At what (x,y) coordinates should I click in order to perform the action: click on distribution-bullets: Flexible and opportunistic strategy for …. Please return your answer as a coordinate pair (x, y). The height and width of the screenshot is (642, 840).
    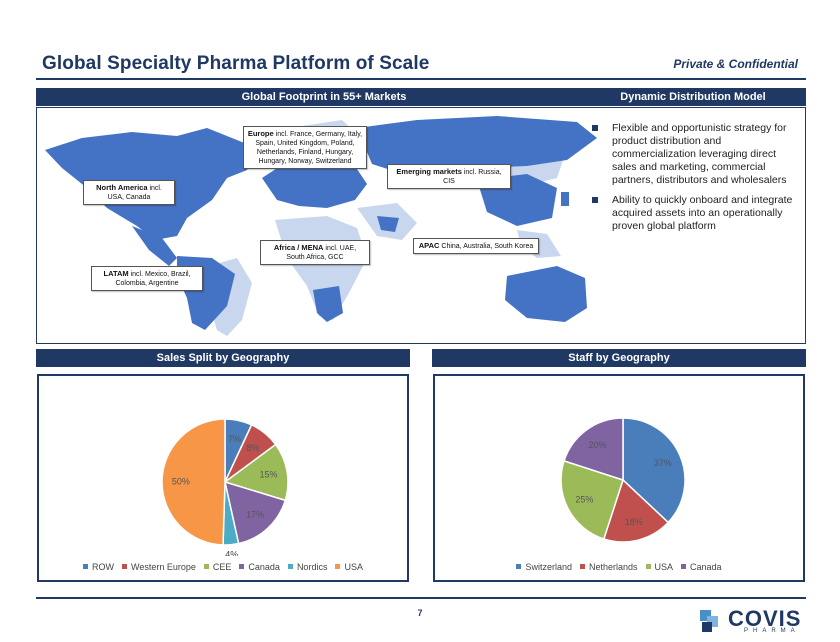
    Looking at the image, I should click on (695, 181).